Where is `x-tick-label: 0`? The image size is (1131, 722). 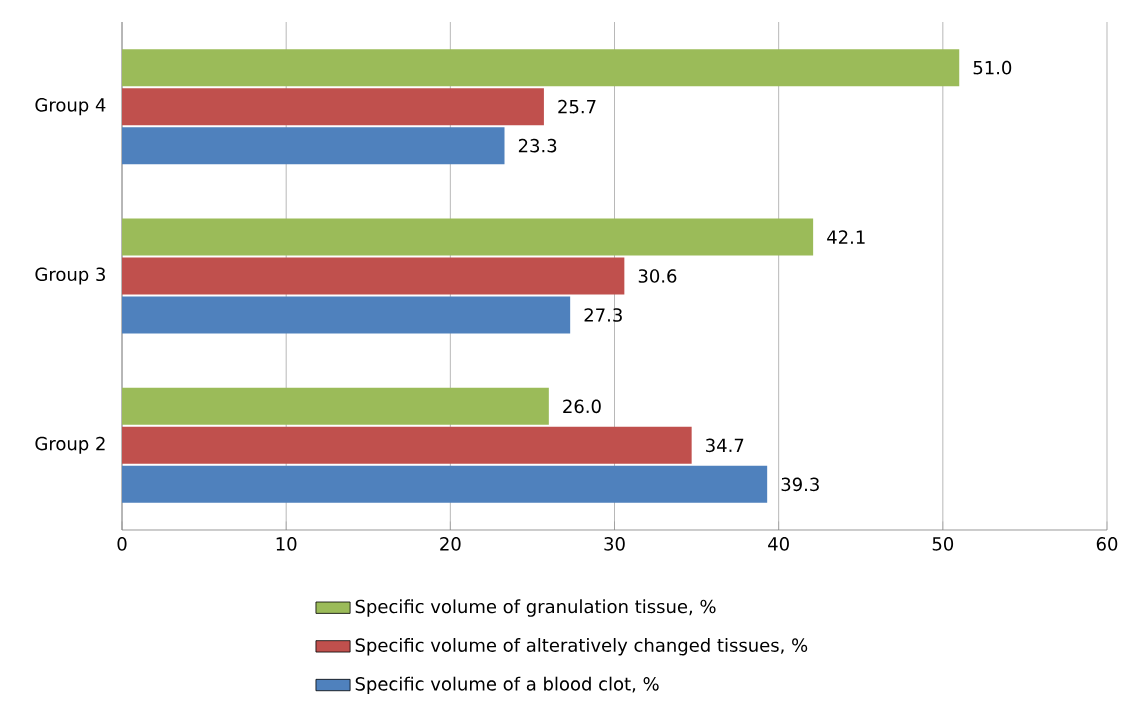 x-tick-label: 0 is located at coordinates (122, 544).